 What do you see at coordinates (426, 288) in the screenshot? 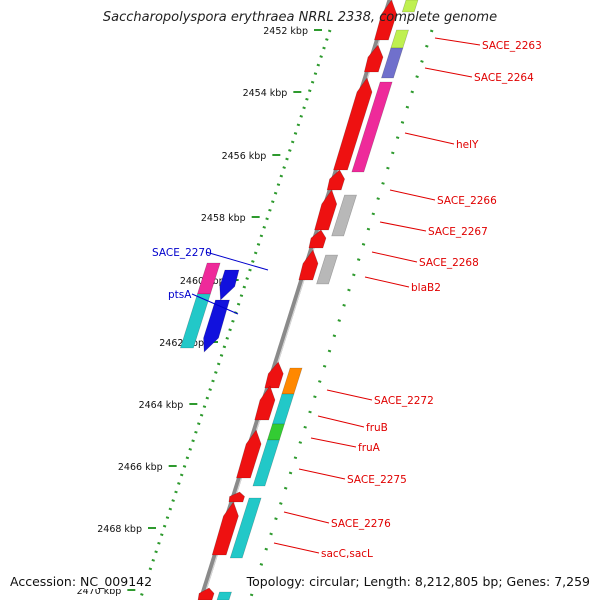
I see `gene-label: blaB2` at bounding box center [426, 288].